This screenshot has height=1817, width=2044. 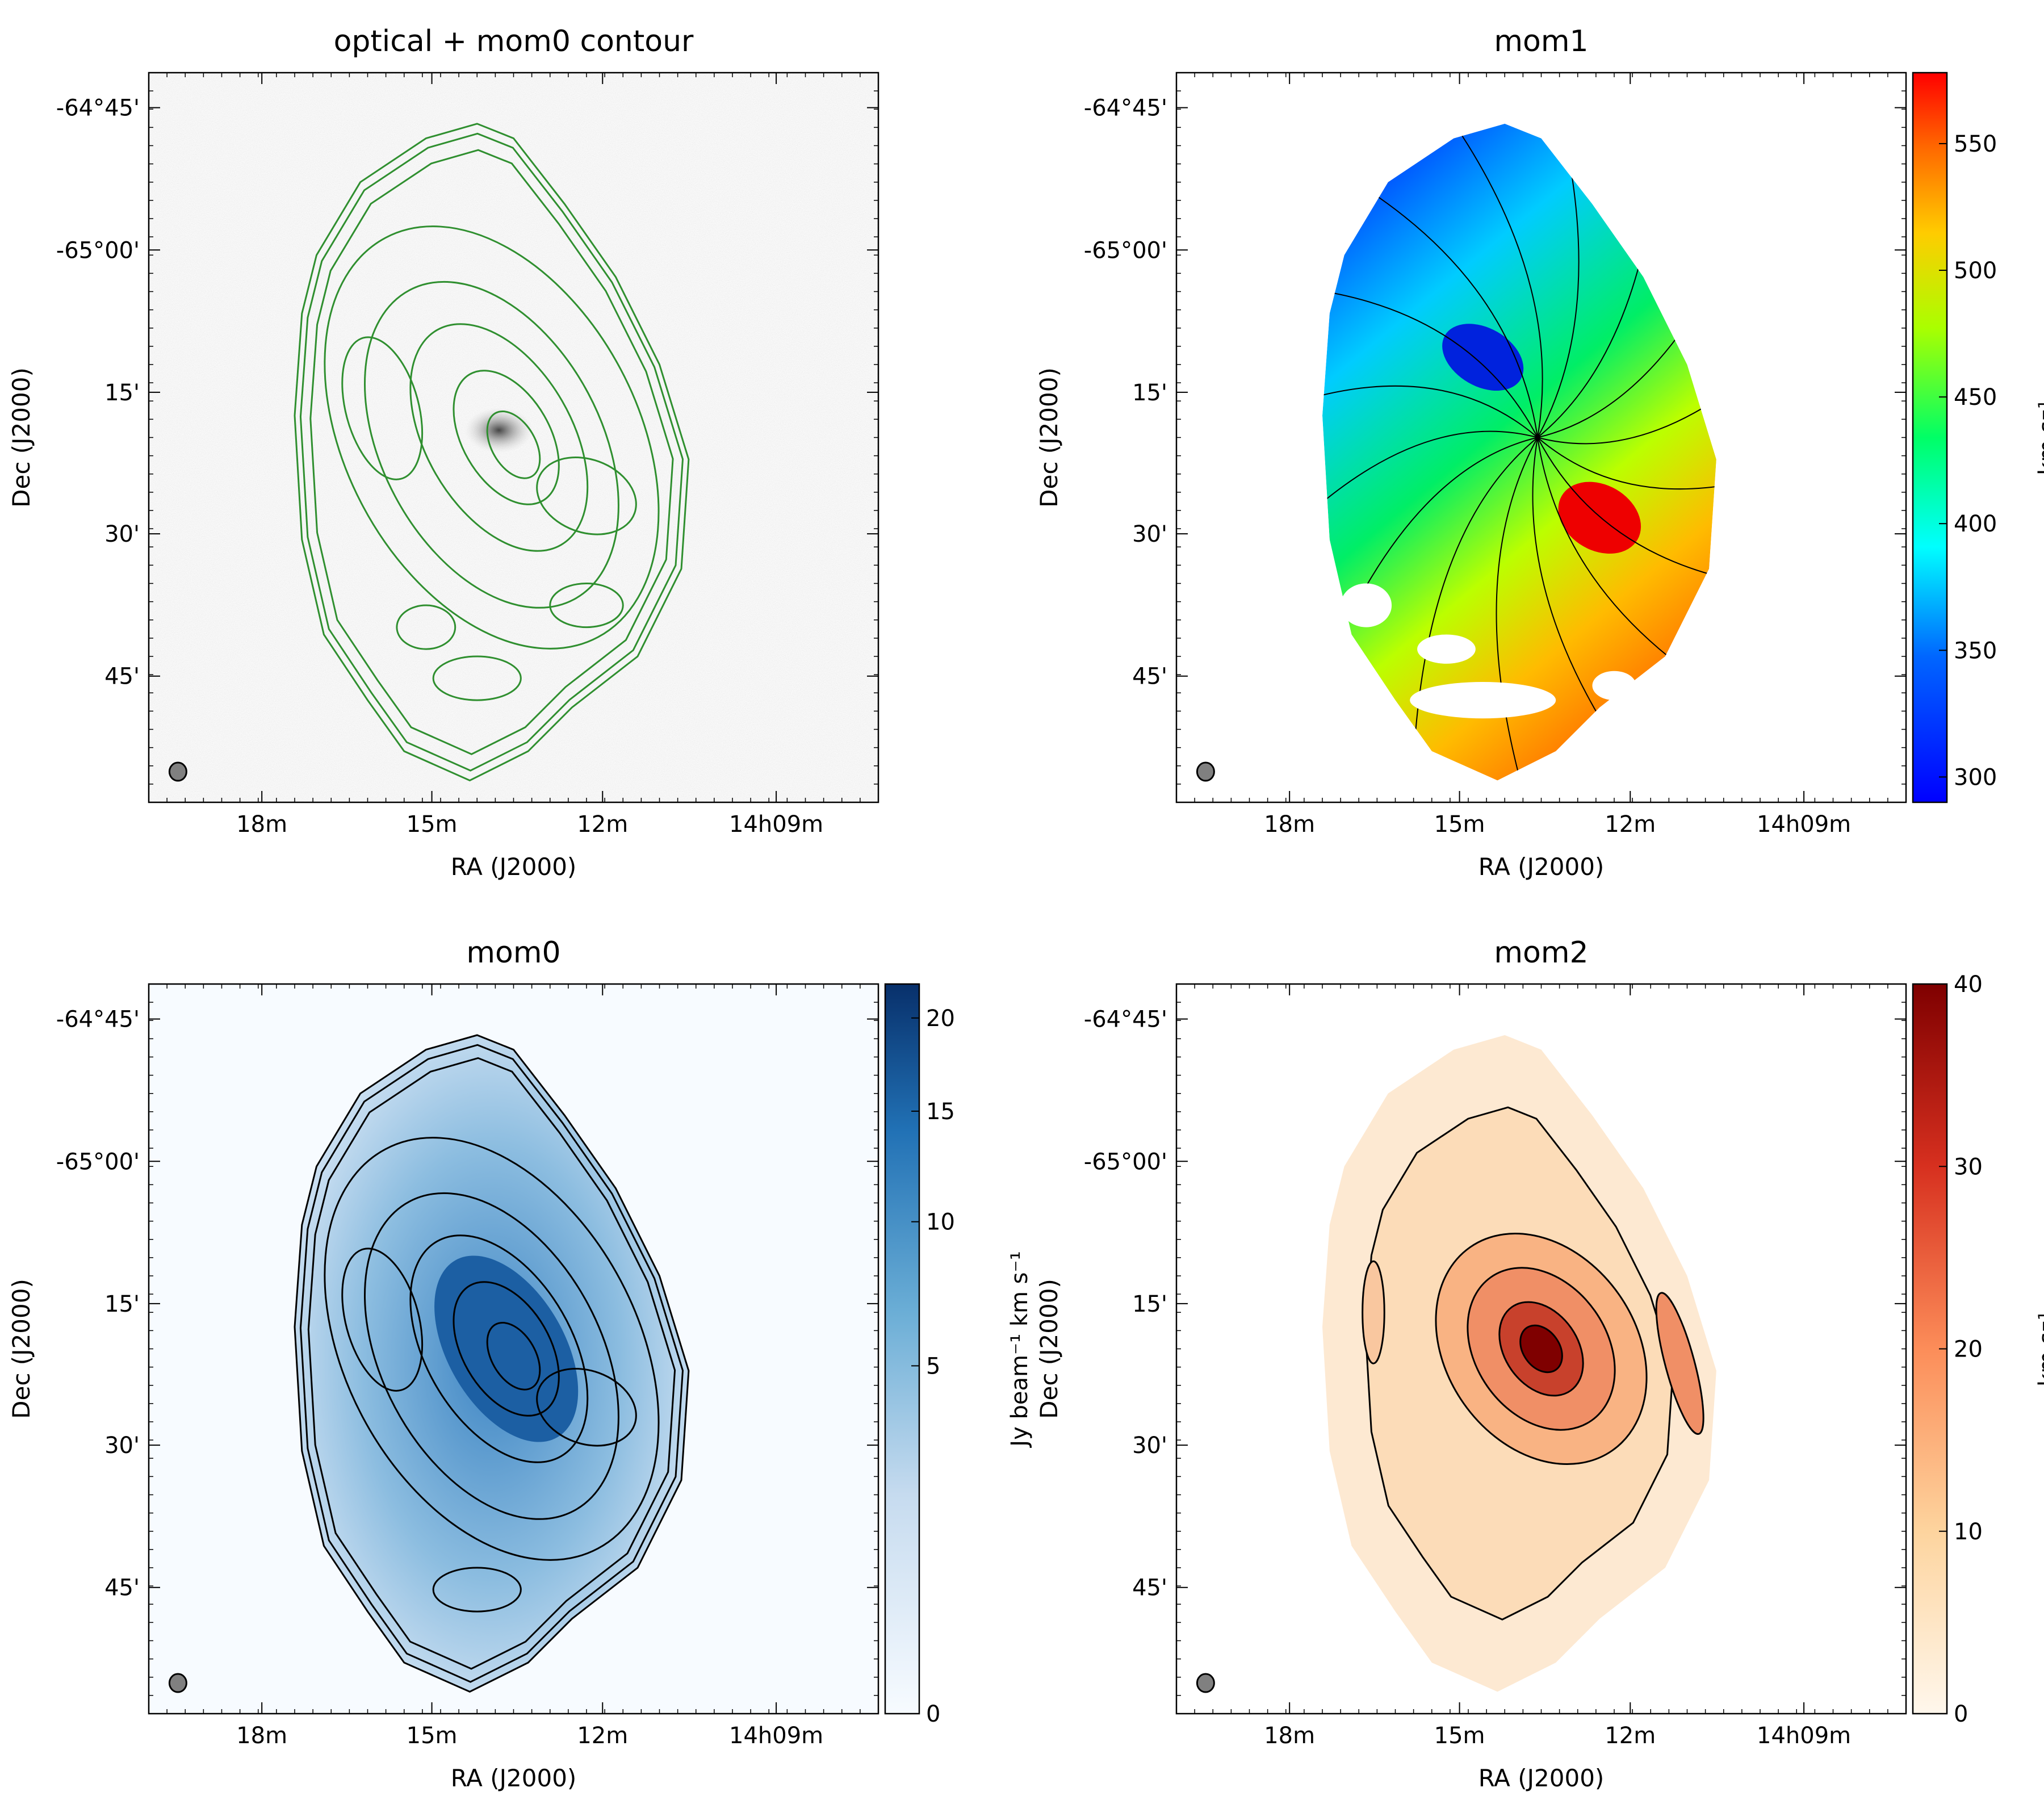 What do you see at coordinates (940, 1112) in the screenshot?
I see `colorbar-tick-label: 15` at bounding box center [940, 1112].